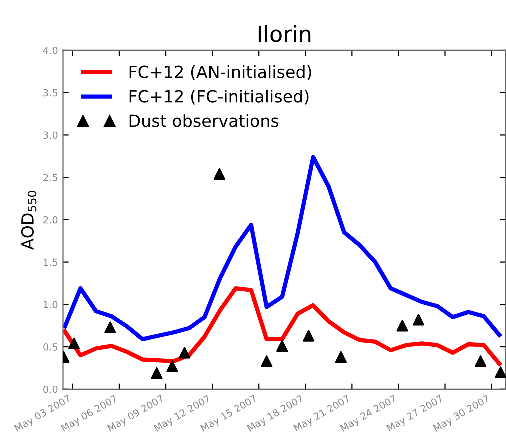 This screenshot has height=439, width=506. I want to click on chart-title: Ilorin, so click(284, 33).